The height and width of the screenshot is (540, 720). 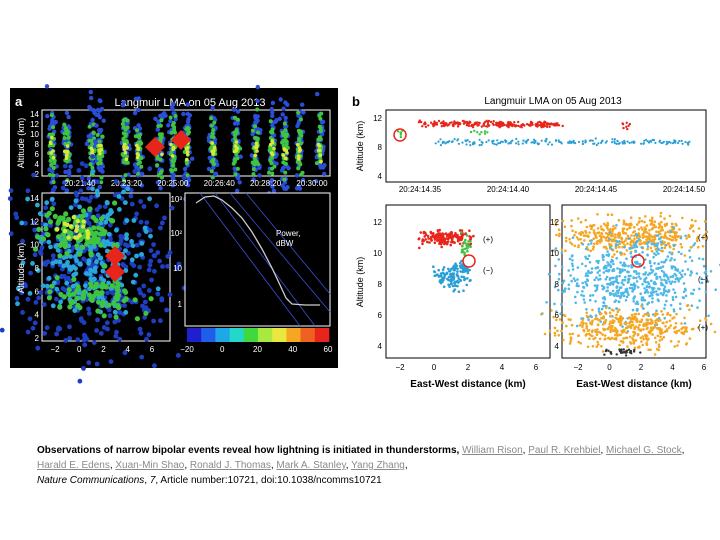 What do you see at coordinates (150, 465) in the screenshot?
I see `author-link: Xuan-Min Shao` at bounding box center [150, 465].